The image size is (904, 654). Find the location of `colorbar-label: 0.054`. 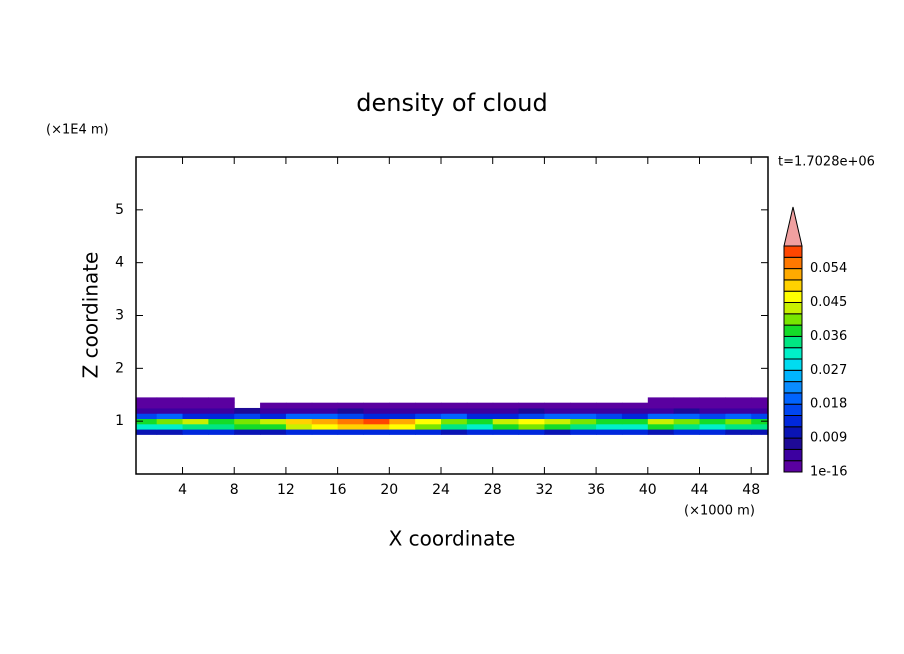

colorbar-label: 0.054 is located at coordinates (828, 268).